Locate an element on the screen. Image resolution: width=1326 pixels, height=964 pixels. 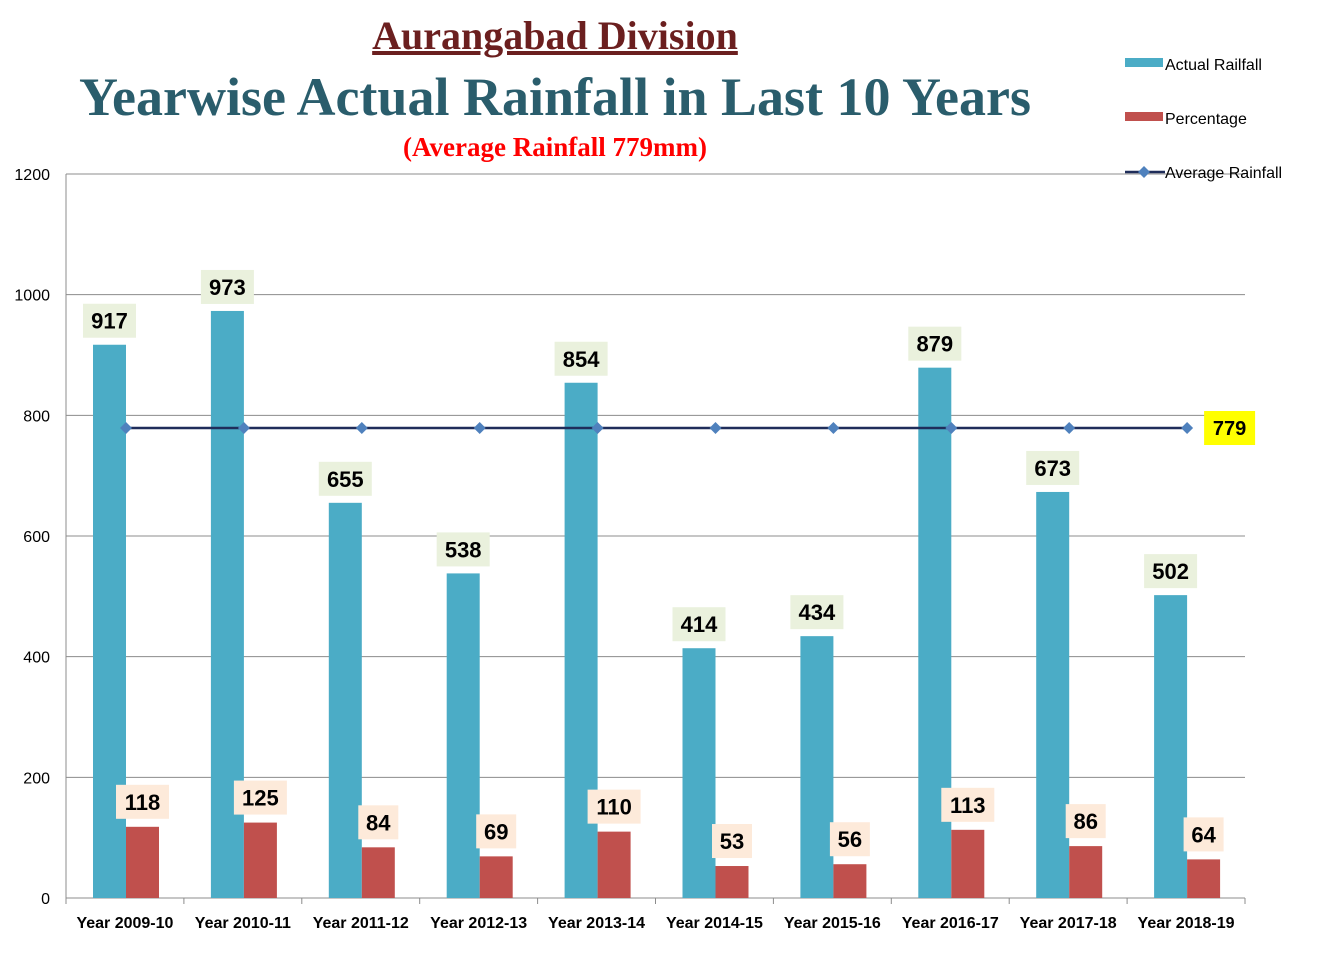
chart-note: (Average Rainfall 779mm) is located at coordinates (555, 147).